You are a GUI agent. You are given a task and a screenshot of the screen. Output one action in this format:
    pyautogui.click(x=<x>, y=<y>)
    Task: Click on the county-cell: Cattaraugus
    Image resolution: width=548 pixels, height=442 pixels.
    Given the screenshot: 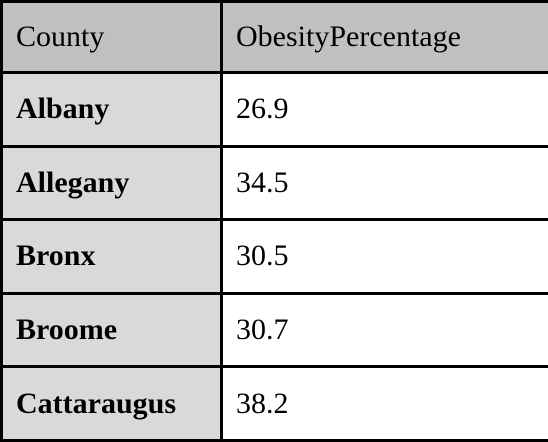 What is the action you would take?
    pyautogui.click(x=111, y=403)
    